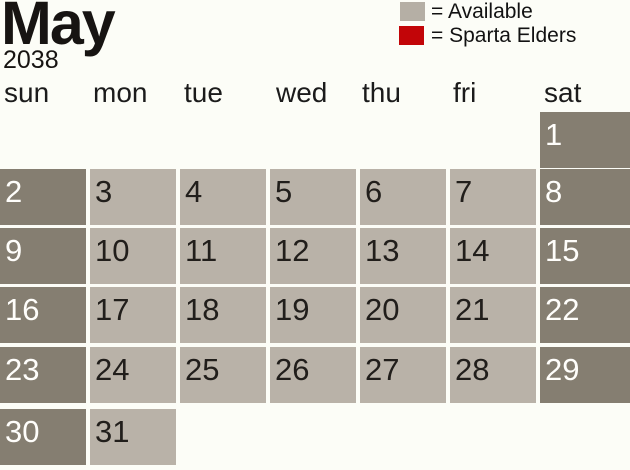  Describe the element at coordinates (403, 375) in the screenshot. I see `day-cell: 27` at that location.